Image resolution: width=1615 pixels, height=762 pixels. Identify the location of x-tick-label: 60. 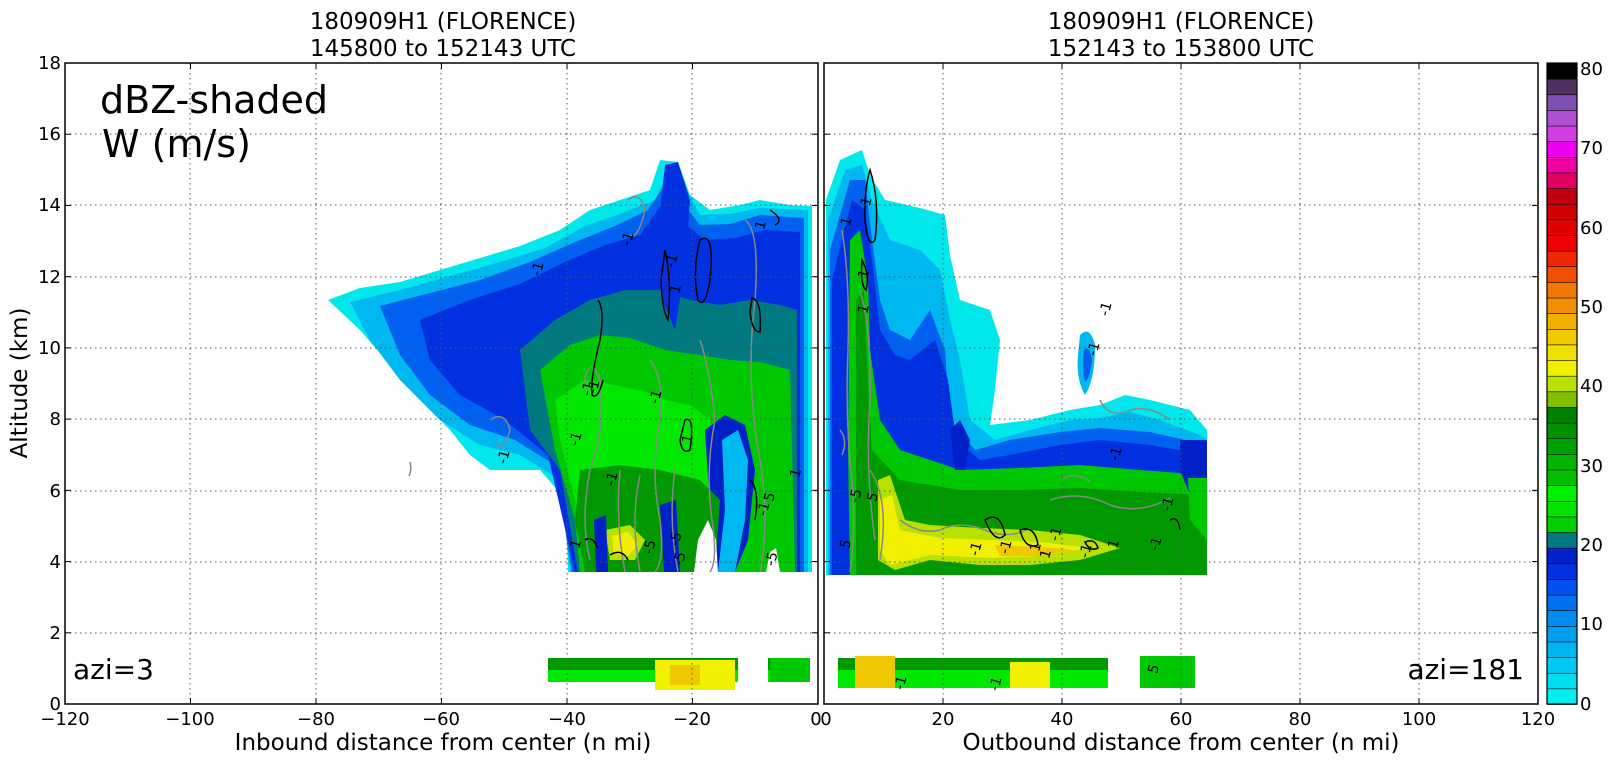
(1181, 719).